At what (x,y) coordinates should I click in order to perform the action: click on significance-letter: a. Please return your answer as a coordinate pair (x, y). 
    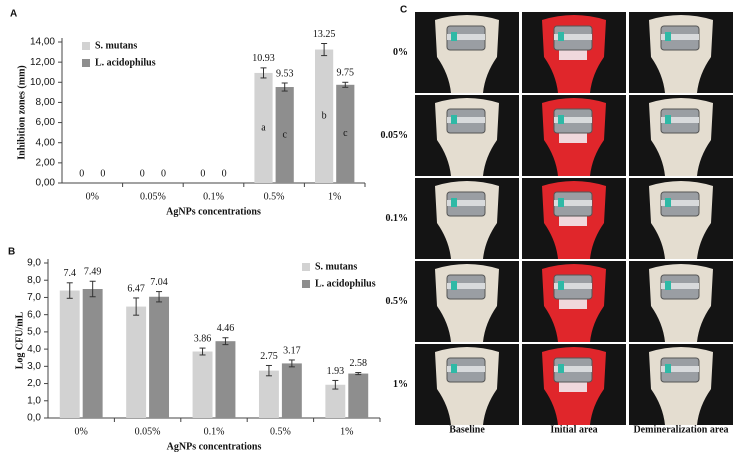
    Looking at the image, I should click on (263, 127).